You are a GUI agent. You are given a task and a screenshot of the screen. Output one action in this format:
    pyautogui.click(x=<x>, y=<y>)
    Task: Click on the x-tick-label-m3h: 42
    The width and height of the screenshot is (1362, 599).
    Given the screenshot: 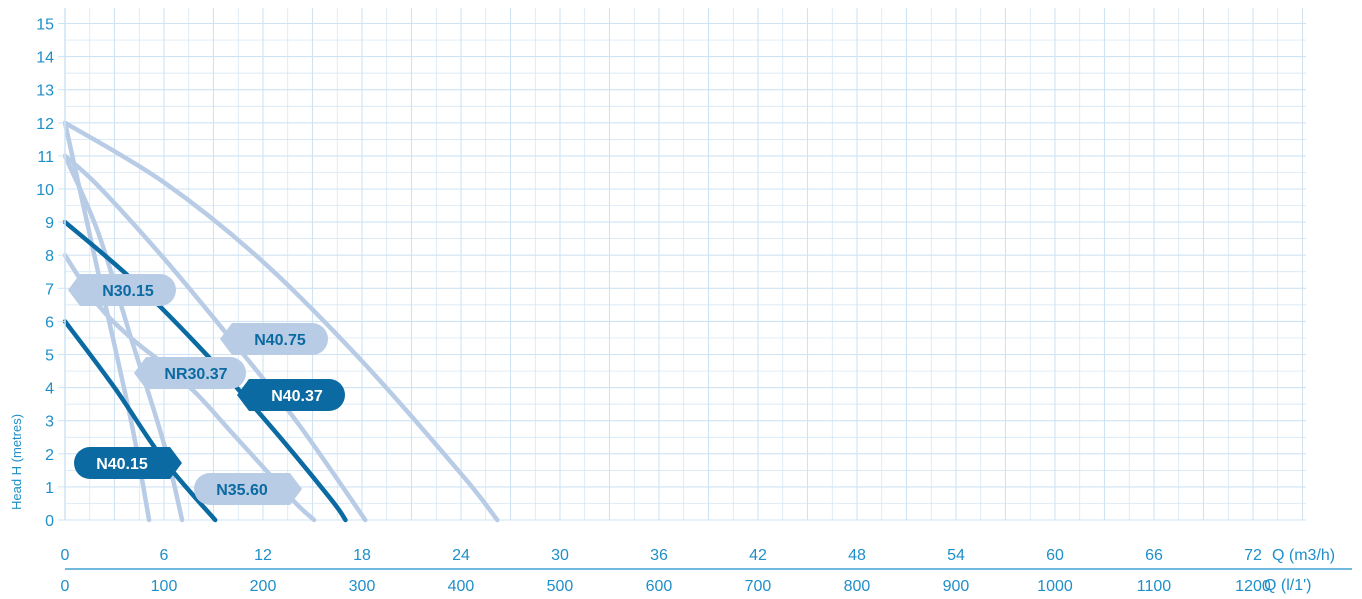 What is the action you would take?
    pyautogui.click(x=758, y=555)
    